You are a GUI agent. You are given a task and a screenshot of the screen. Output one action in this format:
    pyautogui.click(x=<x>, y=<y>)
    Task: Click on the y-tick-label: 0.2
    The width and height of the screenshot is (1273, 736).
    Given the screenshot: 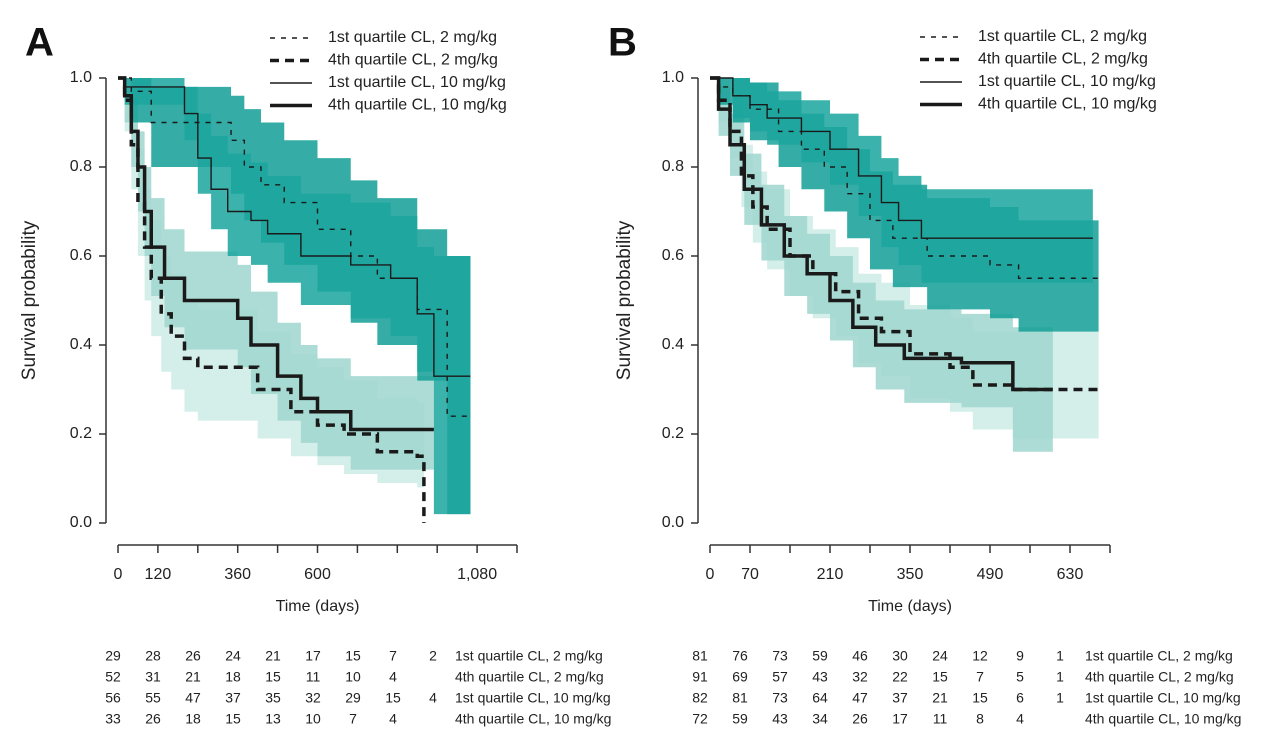 What is the action you would take?
    pyautogui.click(x=81, y=433)
    